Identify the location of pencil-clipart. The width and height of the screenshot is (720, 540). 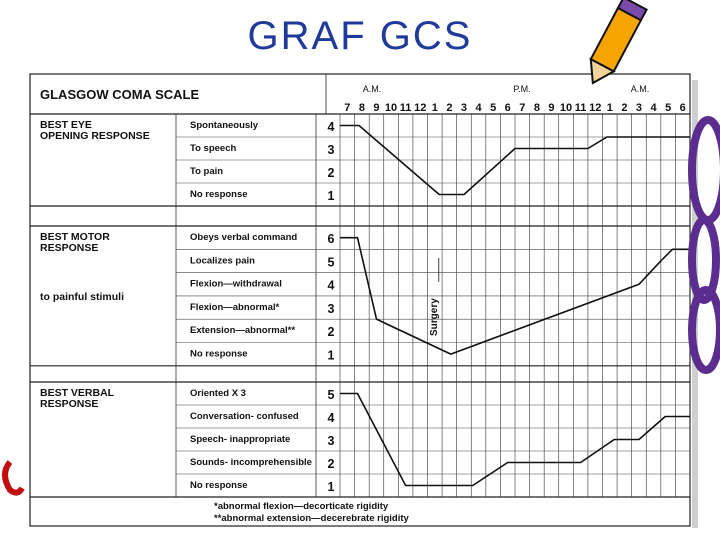
(618, 42).